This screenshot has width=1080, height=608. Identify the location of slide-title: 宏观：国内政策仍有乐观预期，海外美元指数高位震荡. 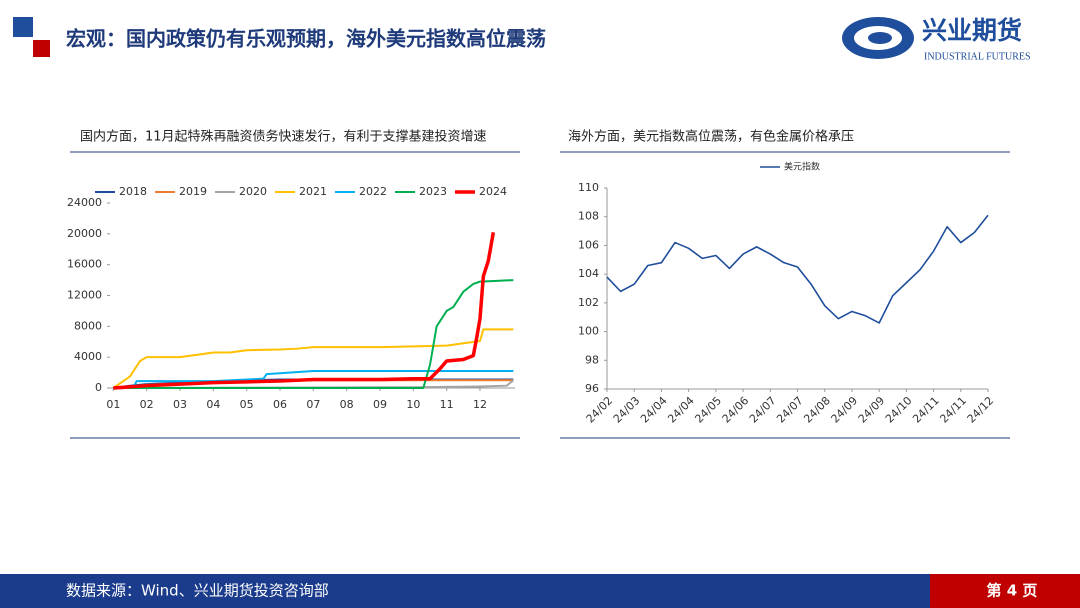
(306, 39).